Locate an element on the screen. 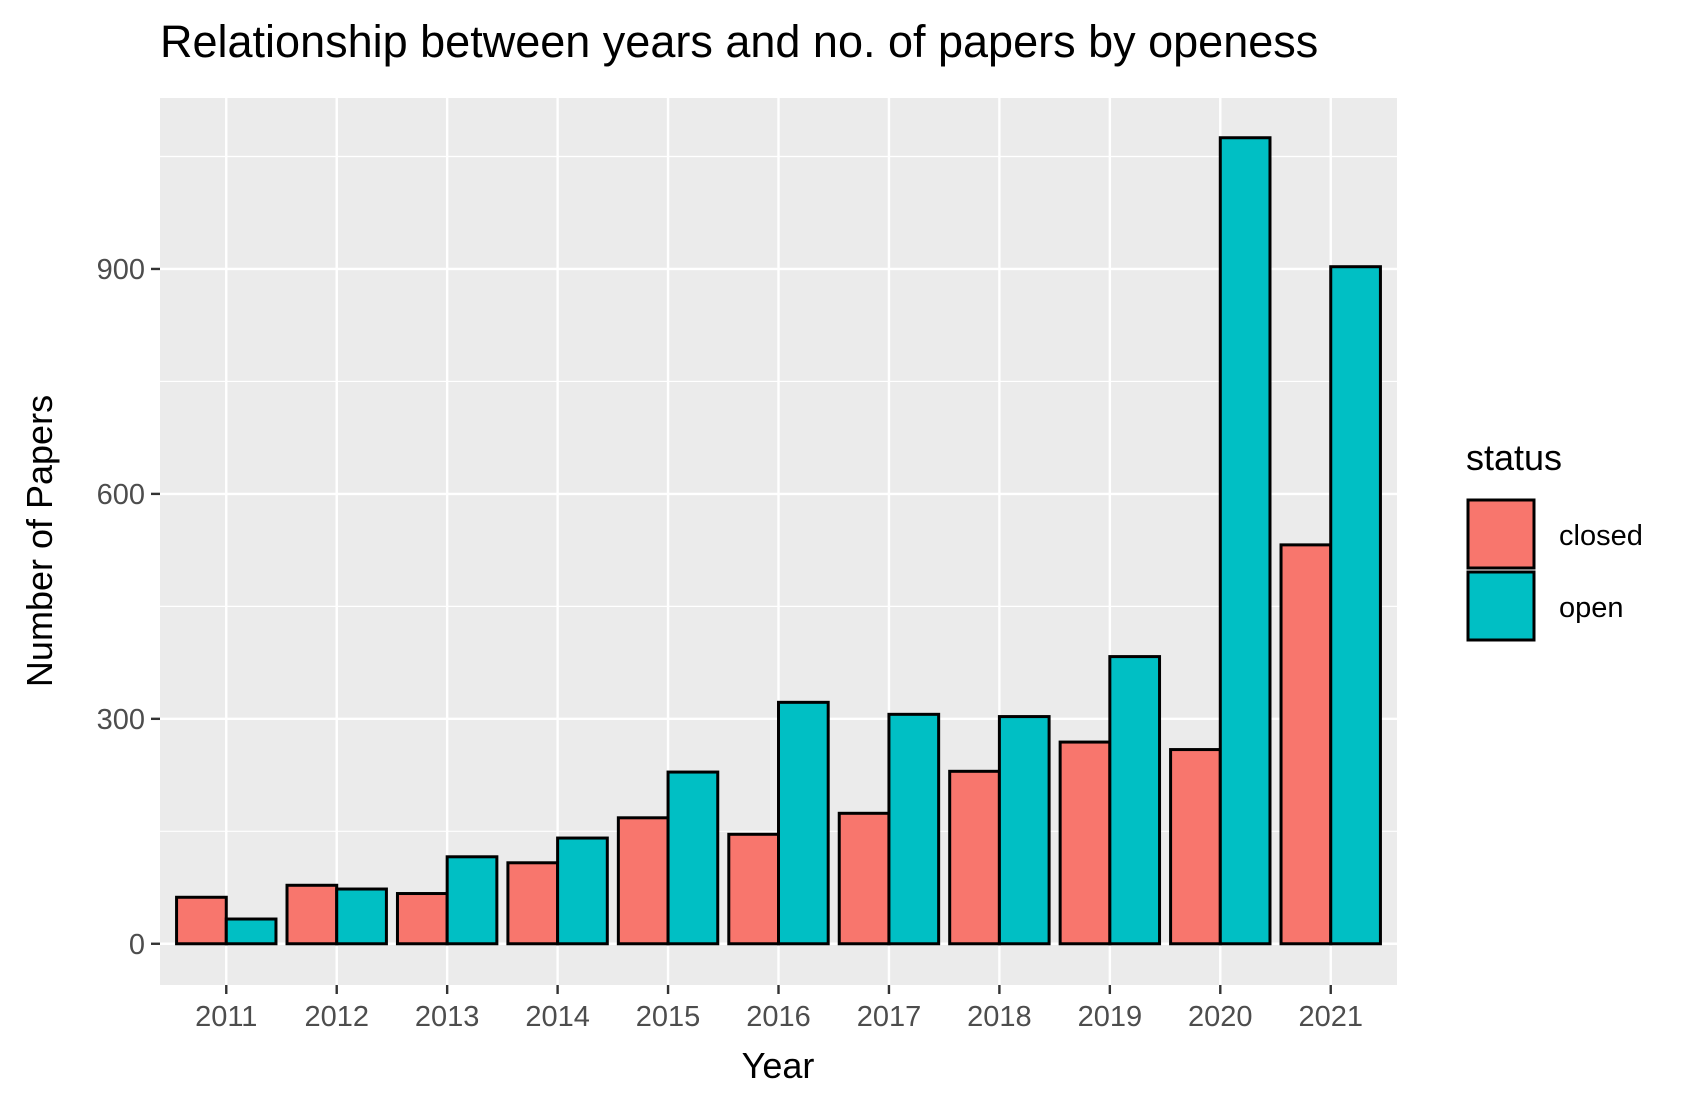 The image size is (1690, 1096). bar-closed-2014 is located at coordinates (533, 903).